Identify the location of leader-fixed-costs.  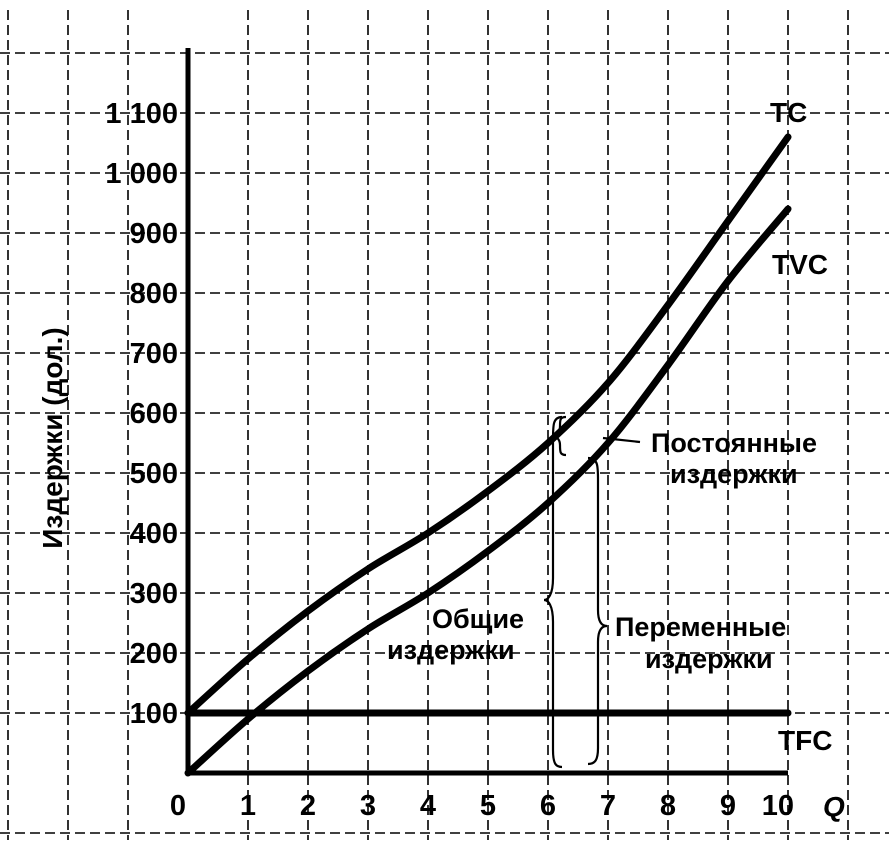
(621, 440).